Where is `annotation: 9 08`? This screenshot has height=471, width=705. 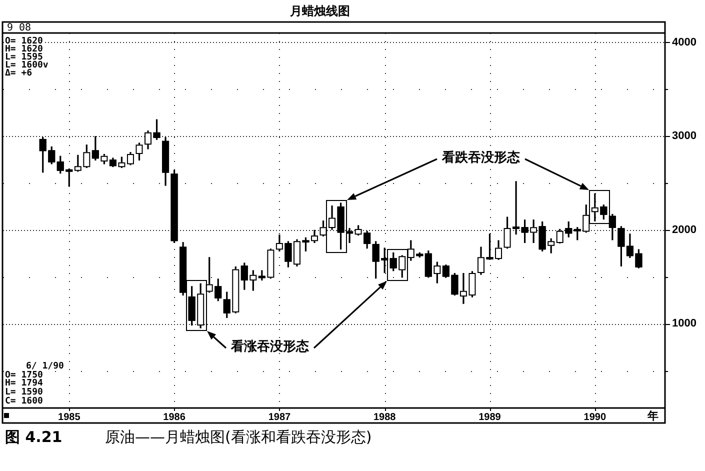
annotation: 9 08 is located at coordinates (19, 28).